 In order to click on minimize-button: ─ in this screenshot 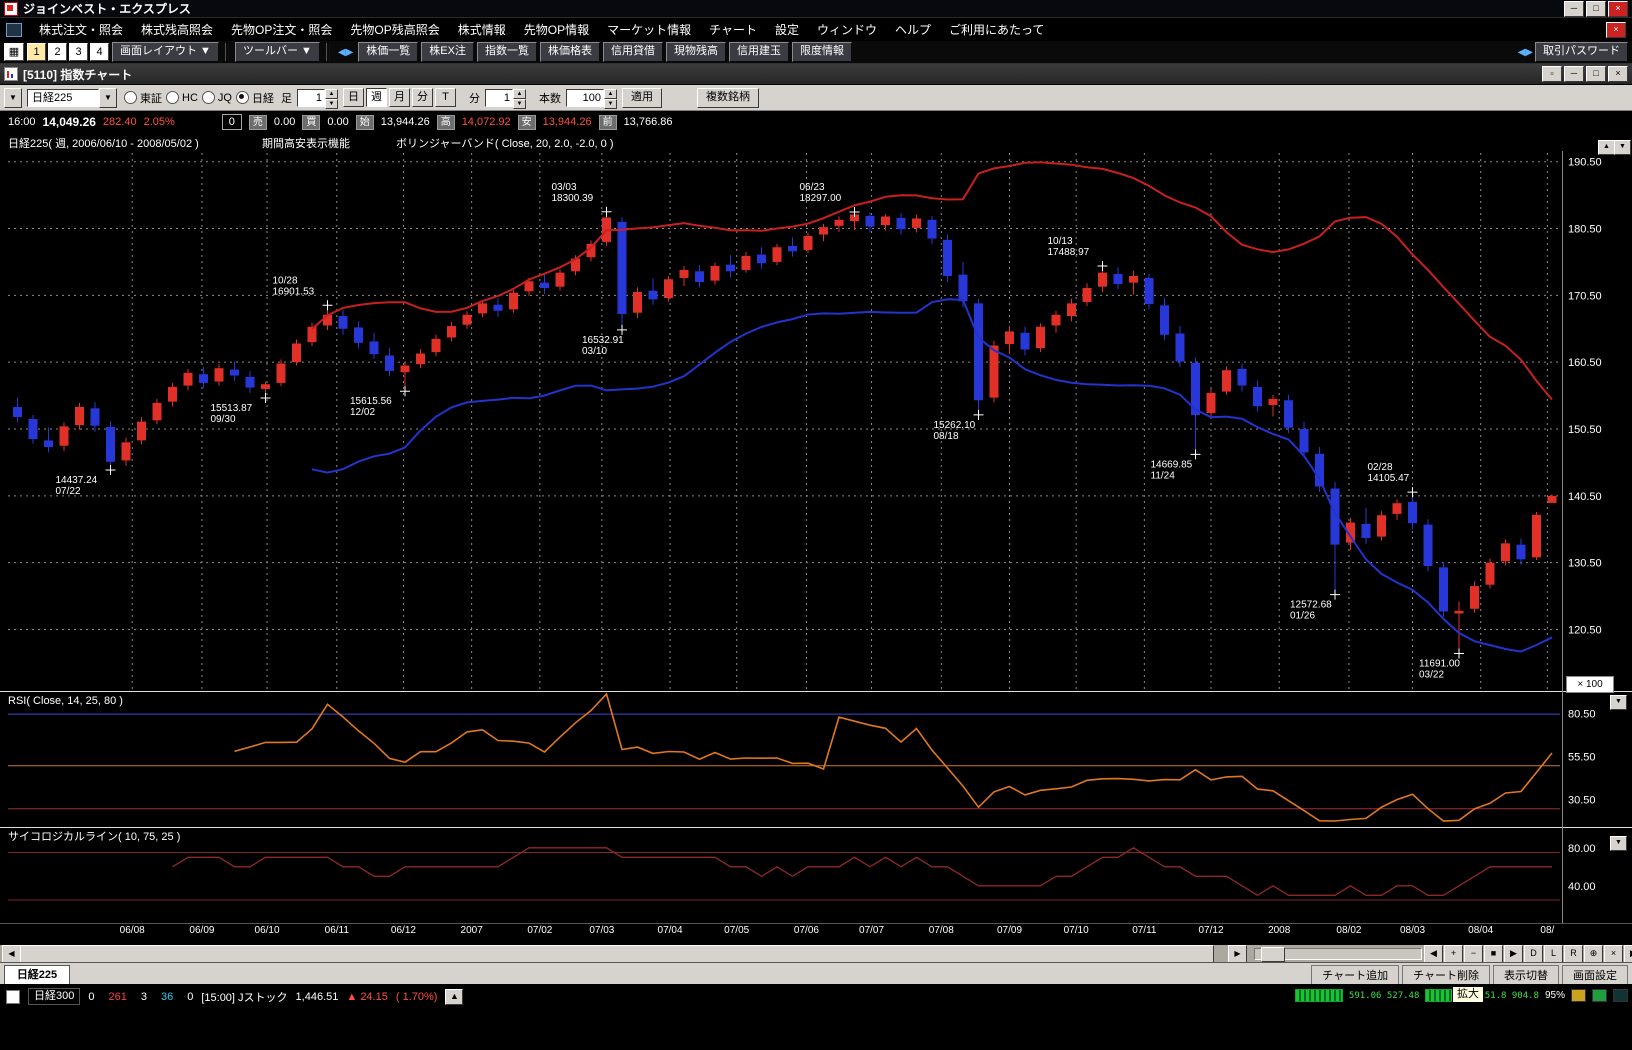, I will do `click(1574, 8)`.